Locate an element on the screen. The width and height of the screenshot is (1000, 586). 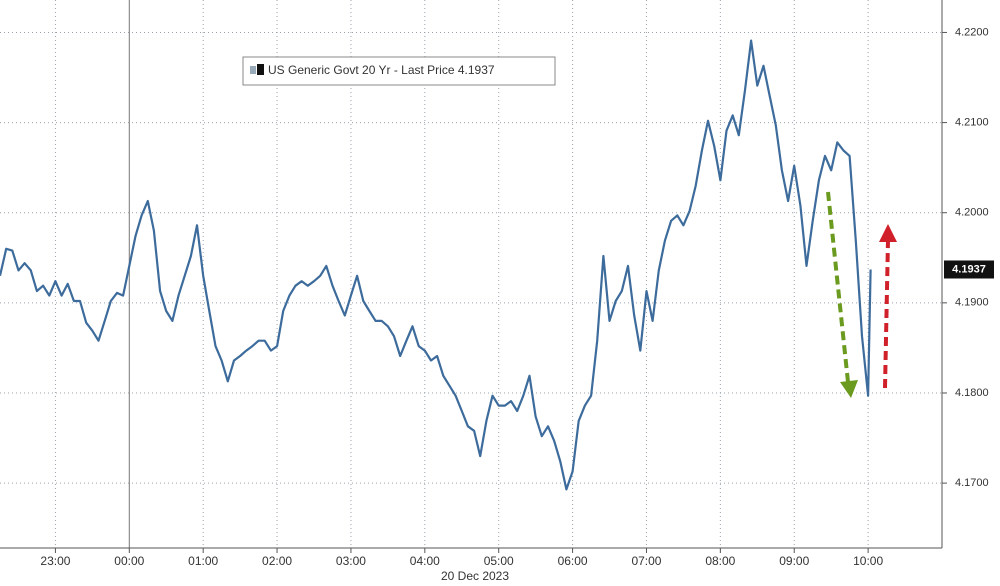
y-tick-label: 4.1900 is located at coordinates (972, 303).